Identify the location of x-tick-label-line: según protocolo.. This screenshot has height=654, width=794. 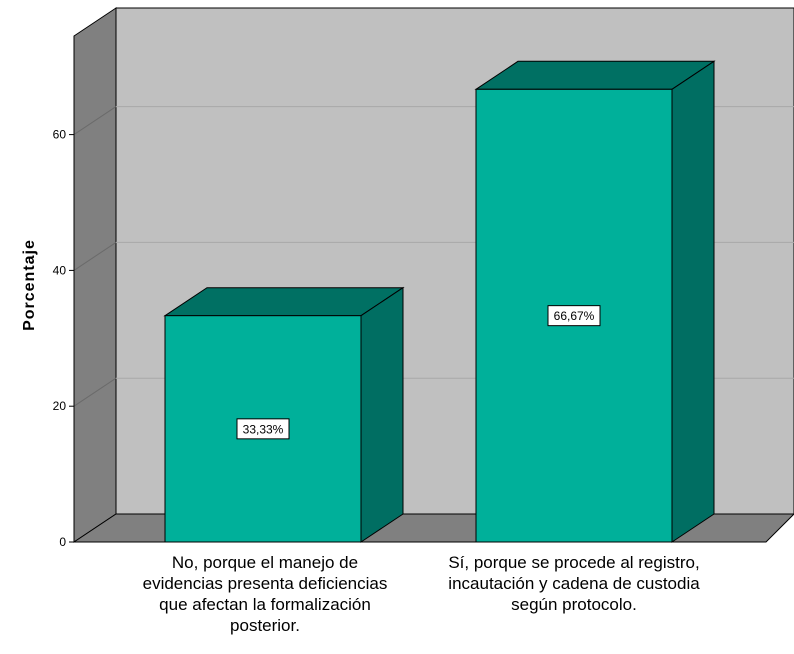
(574, 604).